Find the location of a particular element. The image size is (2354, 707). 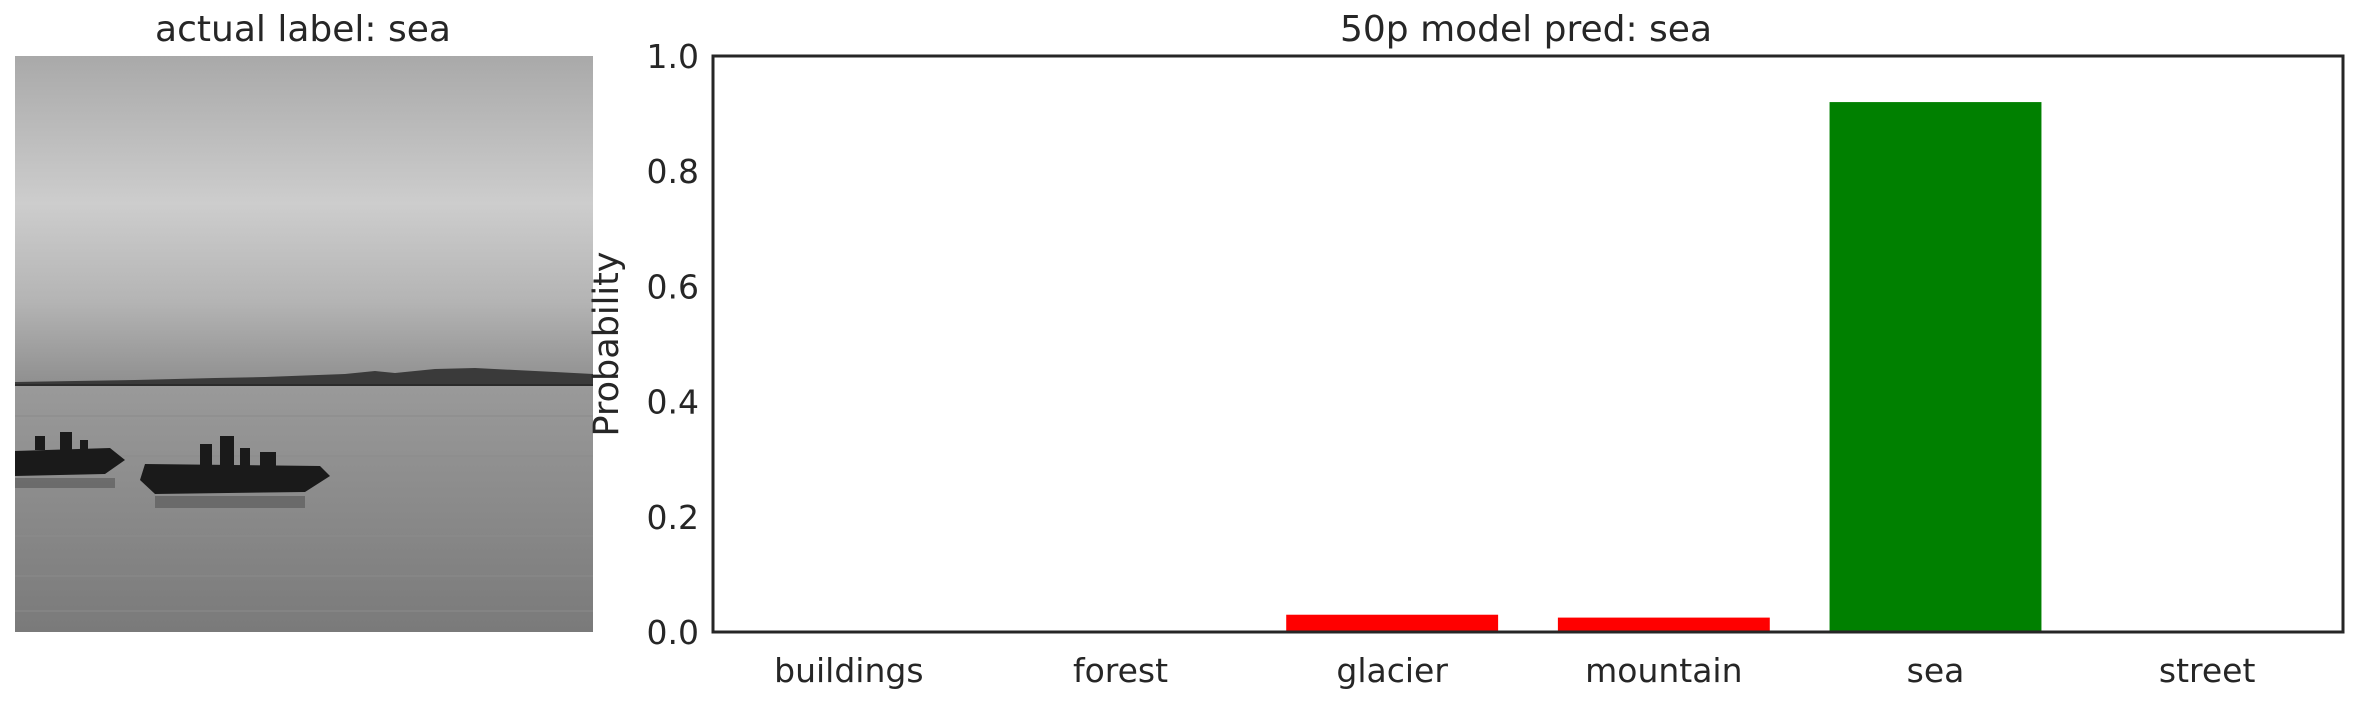

y-tick-label: 0.6 is located at coordinates (673, 286).